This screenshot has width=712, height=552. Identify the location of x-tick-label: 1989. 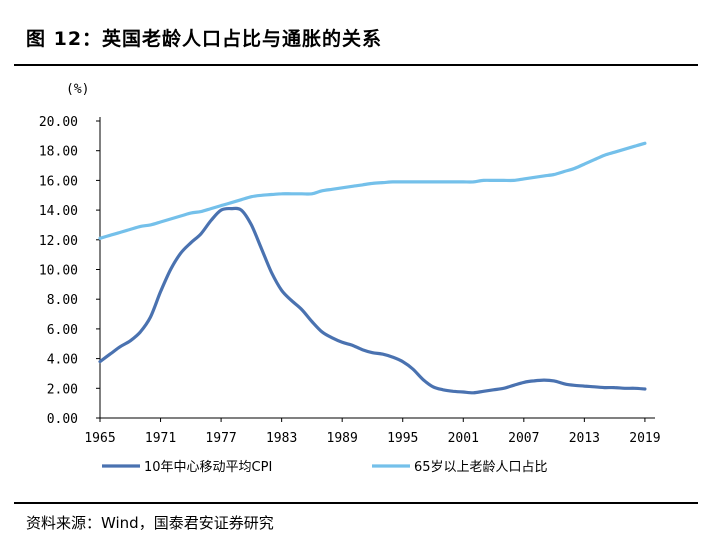
(342, 438).